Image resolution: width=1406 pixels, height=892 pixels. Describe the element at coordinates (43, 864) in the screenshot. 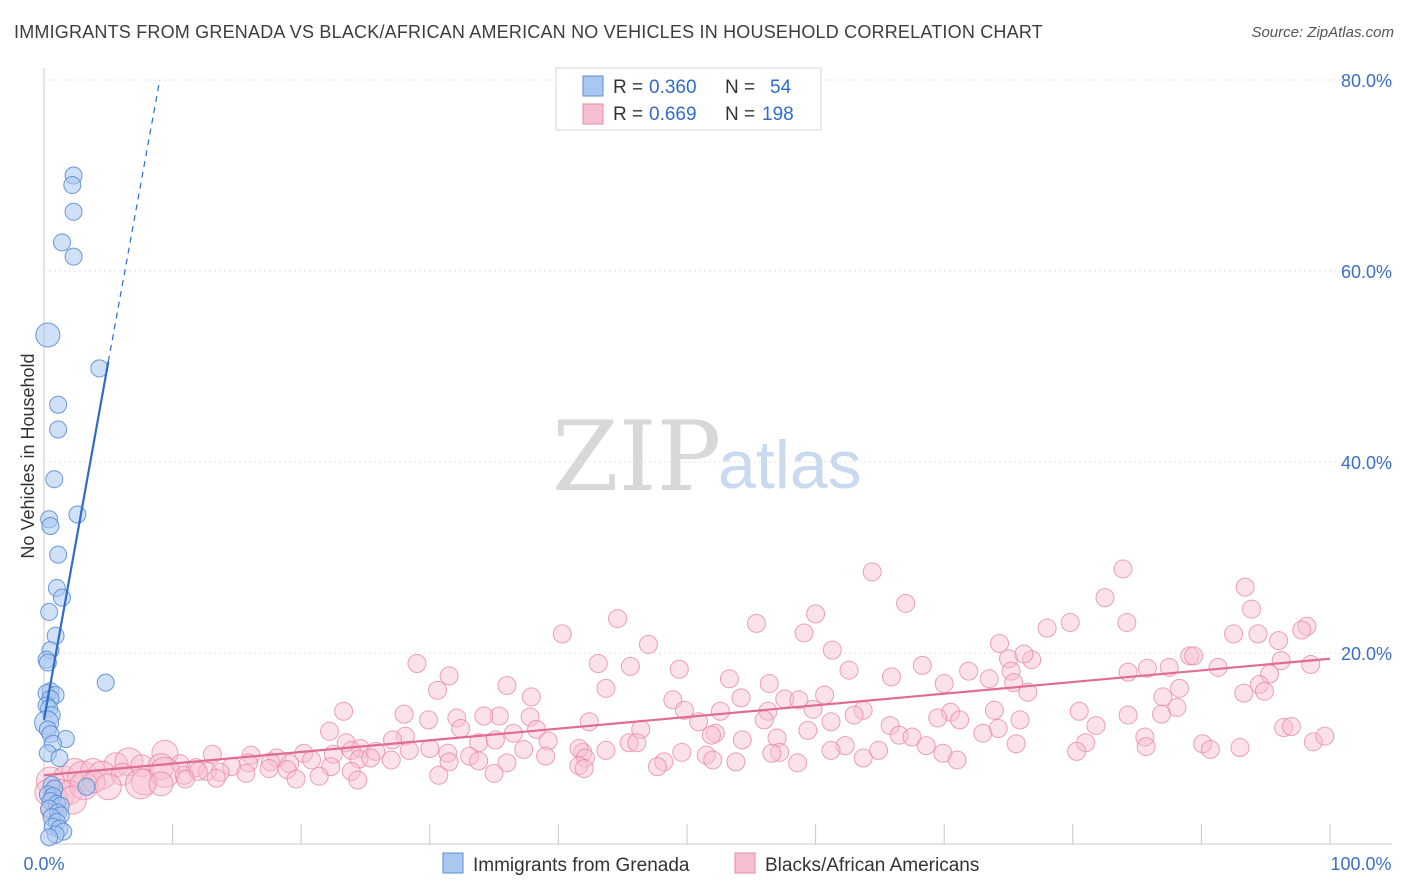

I see `x-tick-label-min: 0.0%` at that location.